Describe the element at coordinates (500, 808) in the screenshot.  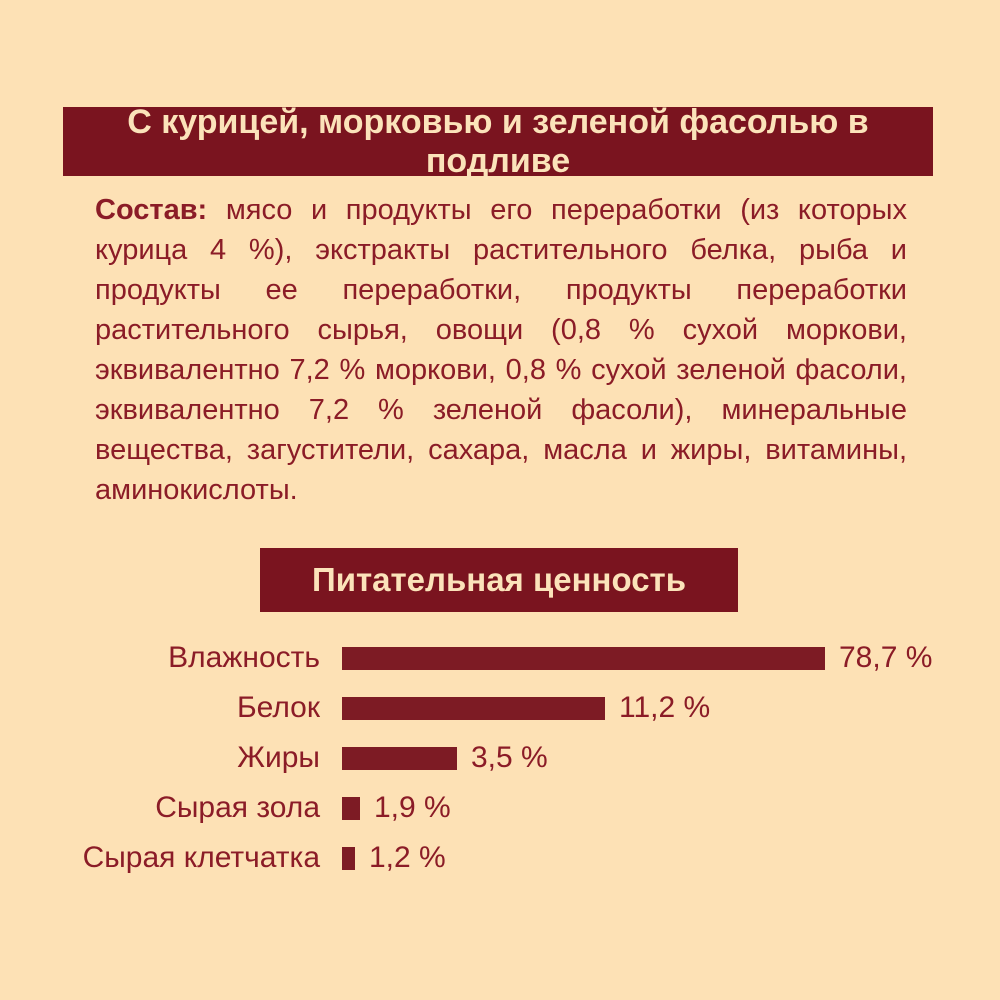
I see `chart-row: Сырая зола 1,9 %` at that location.